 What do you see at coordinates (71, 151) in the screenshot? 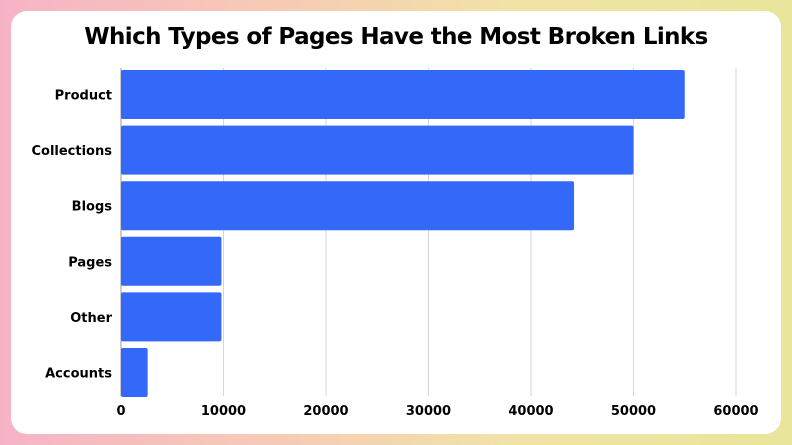
I see `category-label: Collections` at bounding box center [71, 151].